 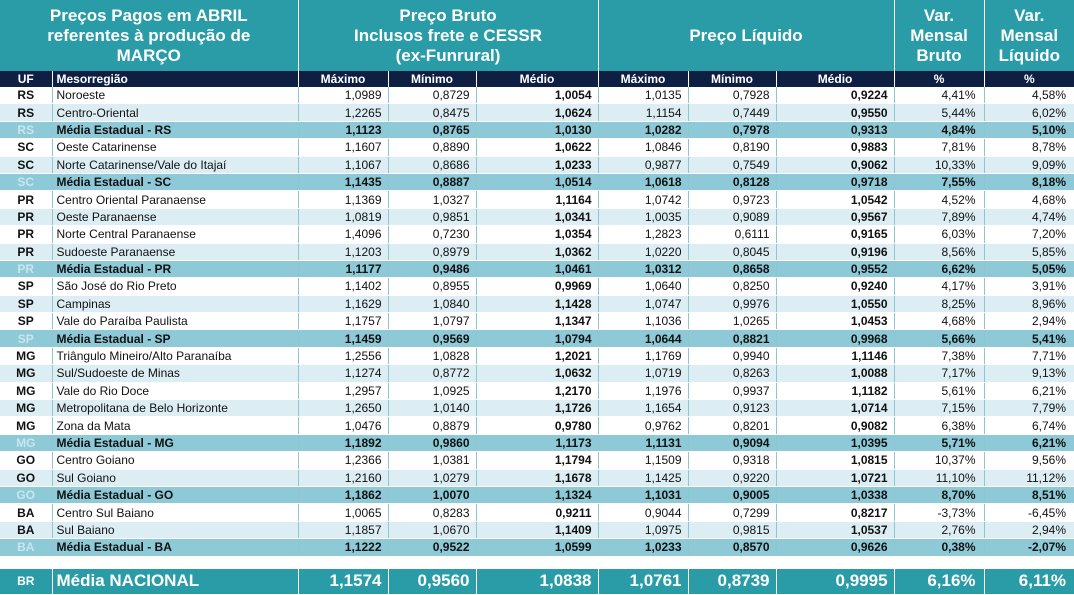 I want to click on cell-lmax: 1,1654, so click(x=643, y=408).